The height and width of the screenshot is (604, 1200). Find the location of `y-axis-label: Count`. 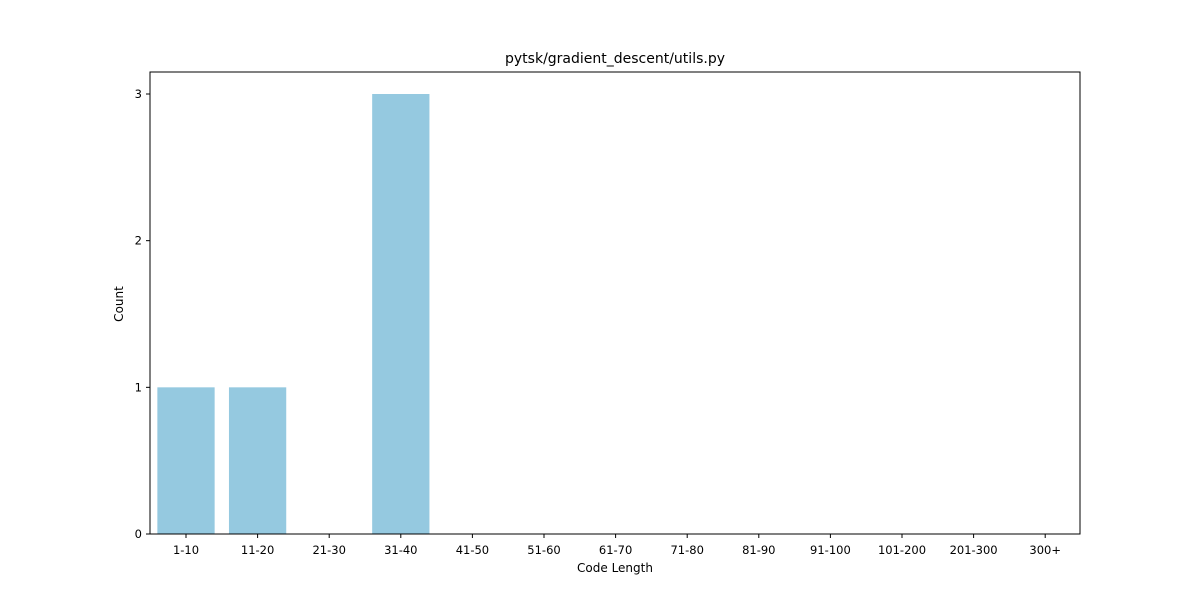

y-axis-label: Count is located at coordinates (119, 304).